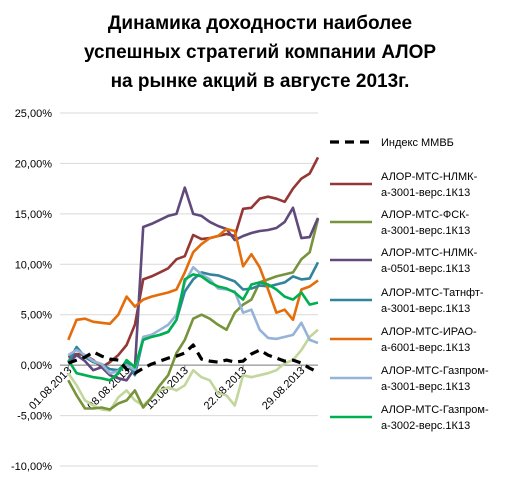  Describe the element at coordinates (225, 388) in the screenshot. I see `x-tick-label: 22.08.2013` at that location.